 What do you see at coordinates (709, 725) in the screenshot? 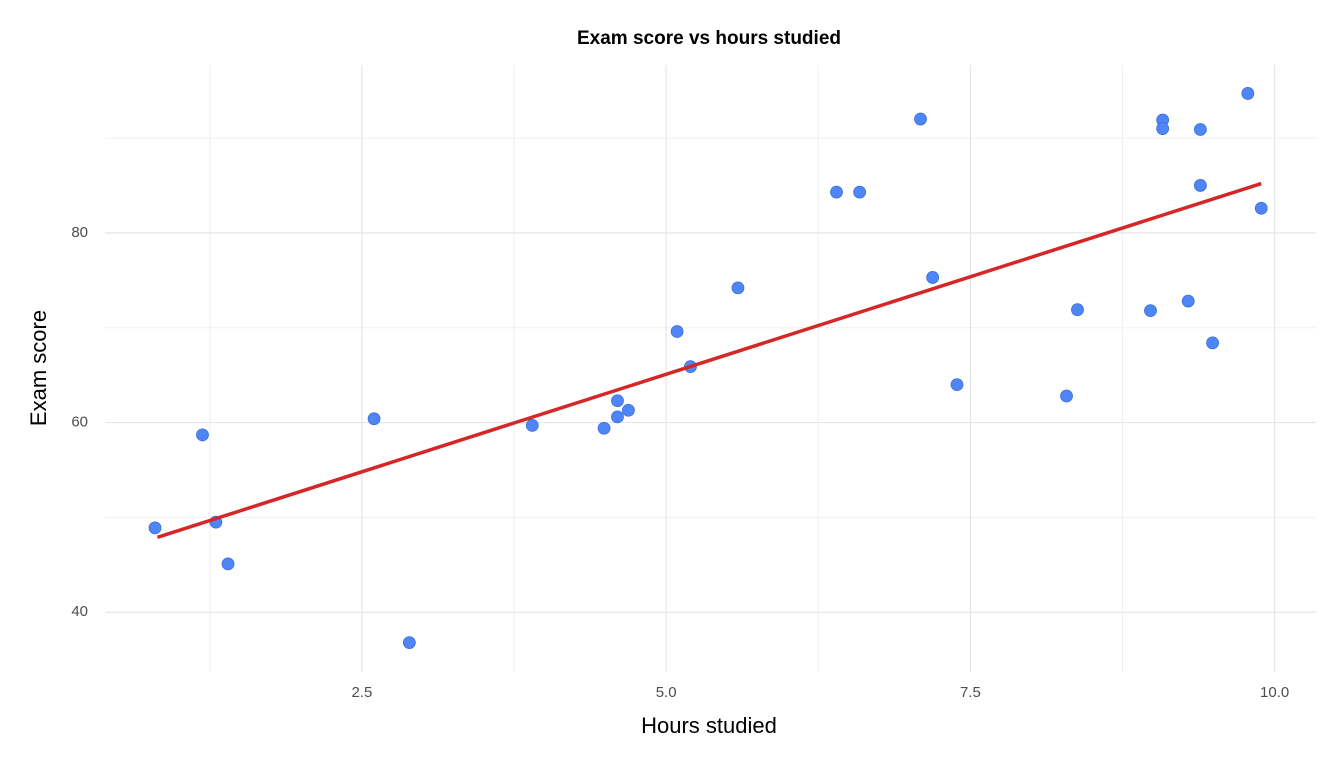
I see `x-axis-title: Hours studied` at bounding box center [709, 725].